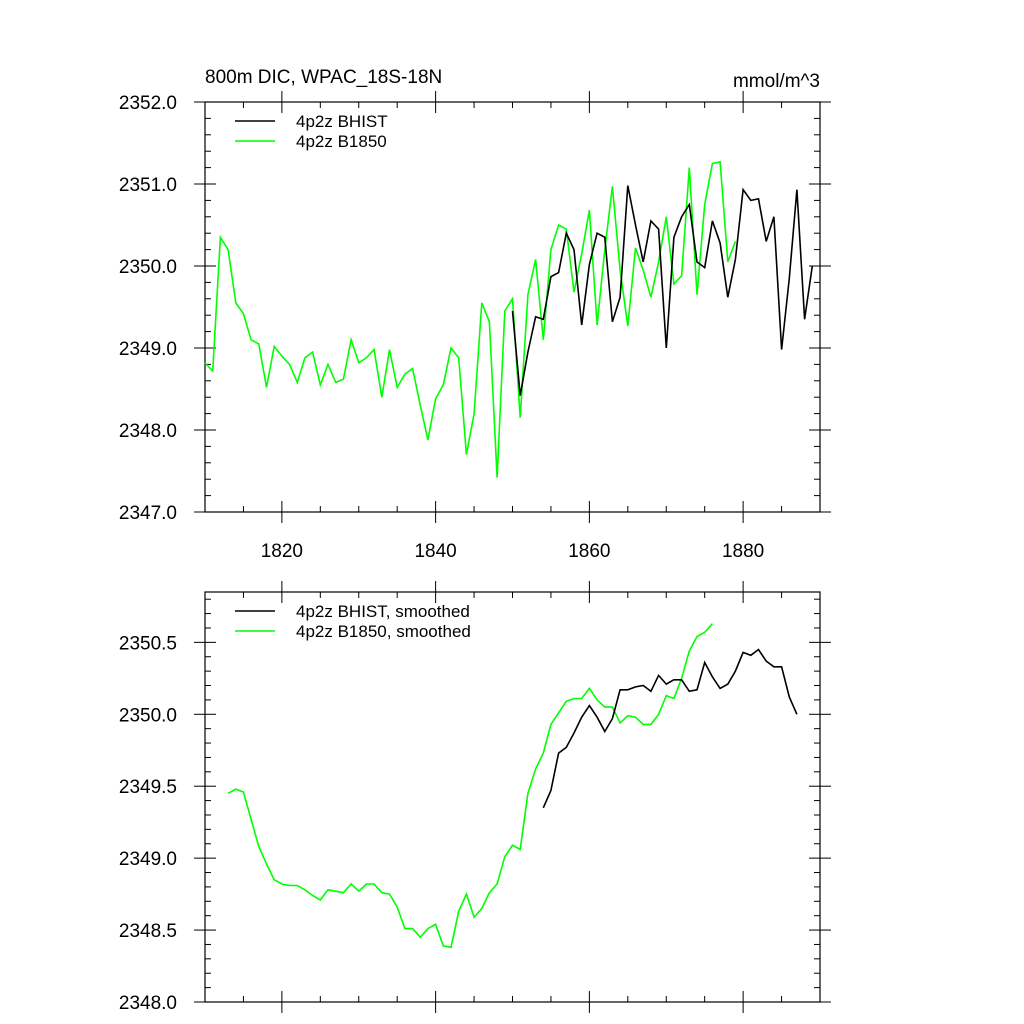 The width and height of the screenshot is (1024, 1024). I want to click on legend-label: 4p2z B1850, smoothed, so click(383, 631).